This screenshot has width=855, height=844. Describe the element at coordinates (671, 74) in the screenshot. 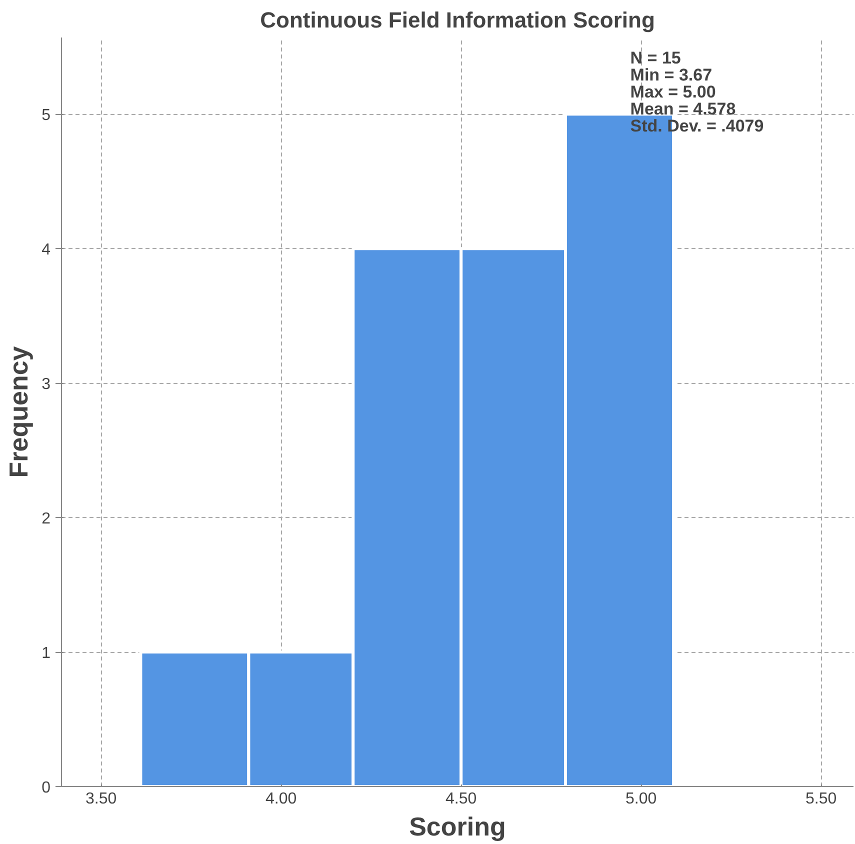

I see `annotation: Min = 3.67` at that location.